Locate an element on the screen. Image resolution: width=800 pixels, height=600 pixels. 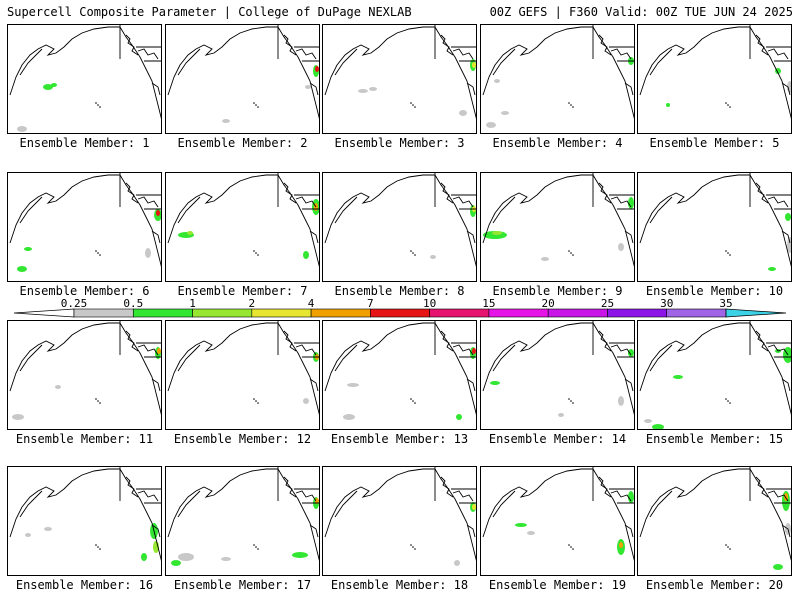
ensemble-member-panel: Ensemble Member: 17 is located at coordinates (242, 529).